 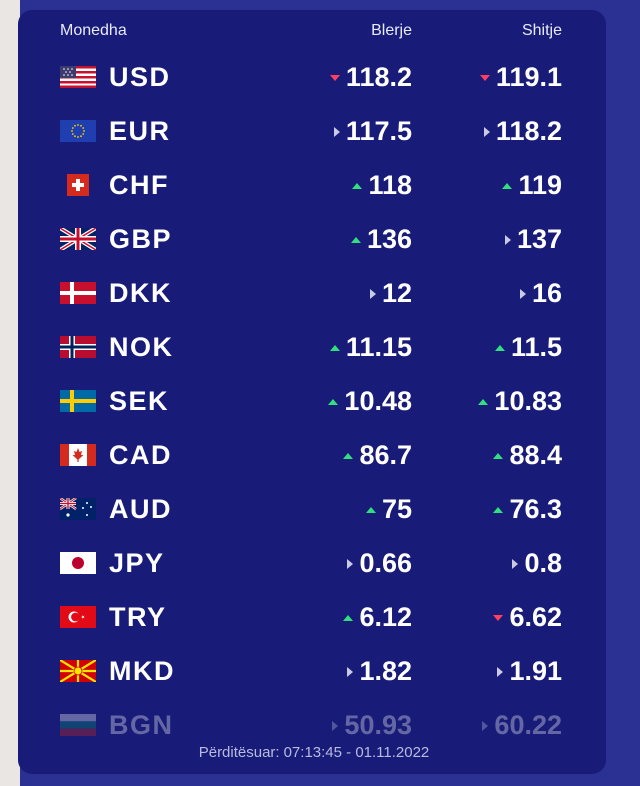 I want to click on currency-code: DKK, so click(x=140, y=293).